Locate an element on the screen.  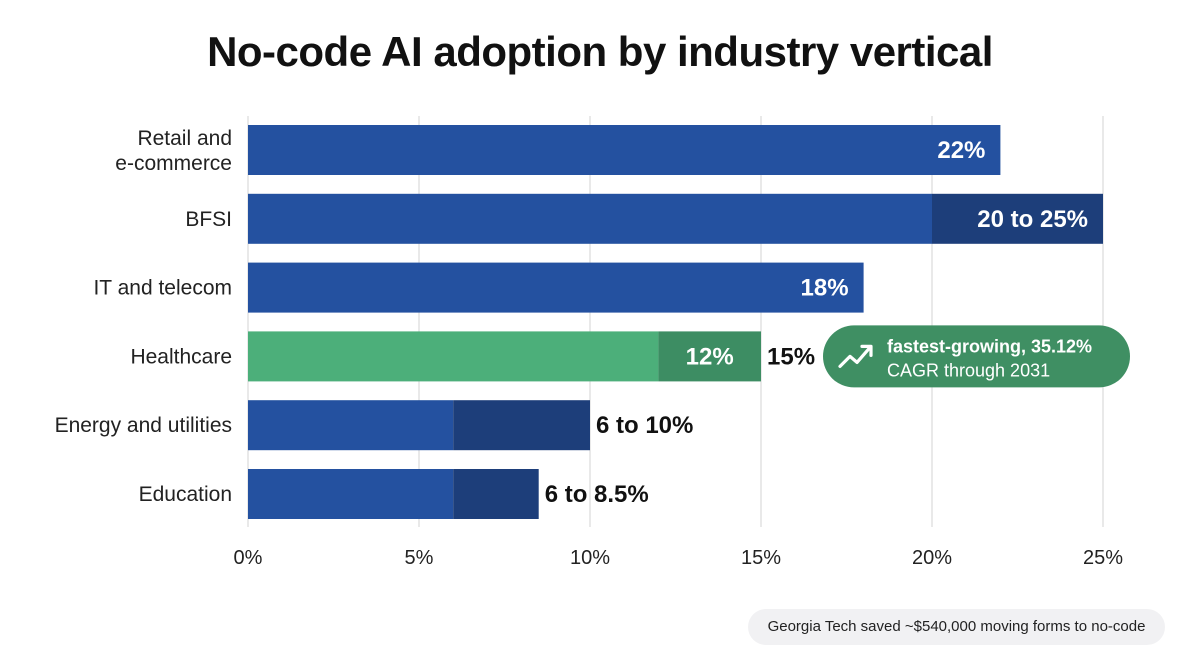
data-label: 15% is located at coordinates (791, 356).